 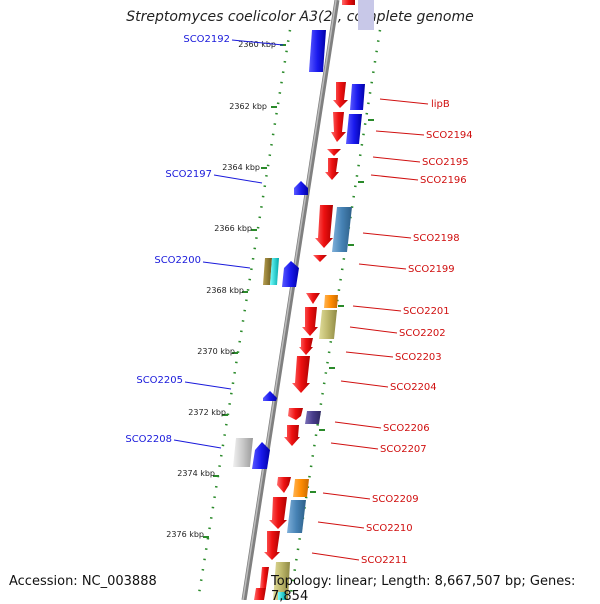 I want to click on gene-partial-bottom-red, so click(x=264, y=577).